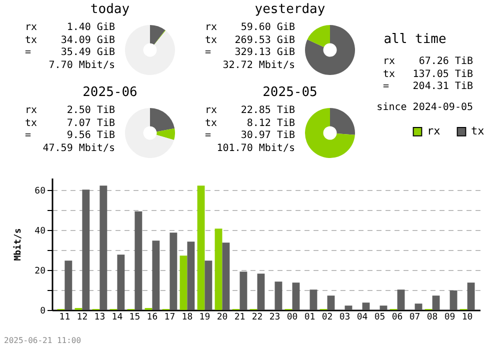 The width and height of the screenshot is (500, 348). I want to click on x-tick-label: 21, so click(240, 317).